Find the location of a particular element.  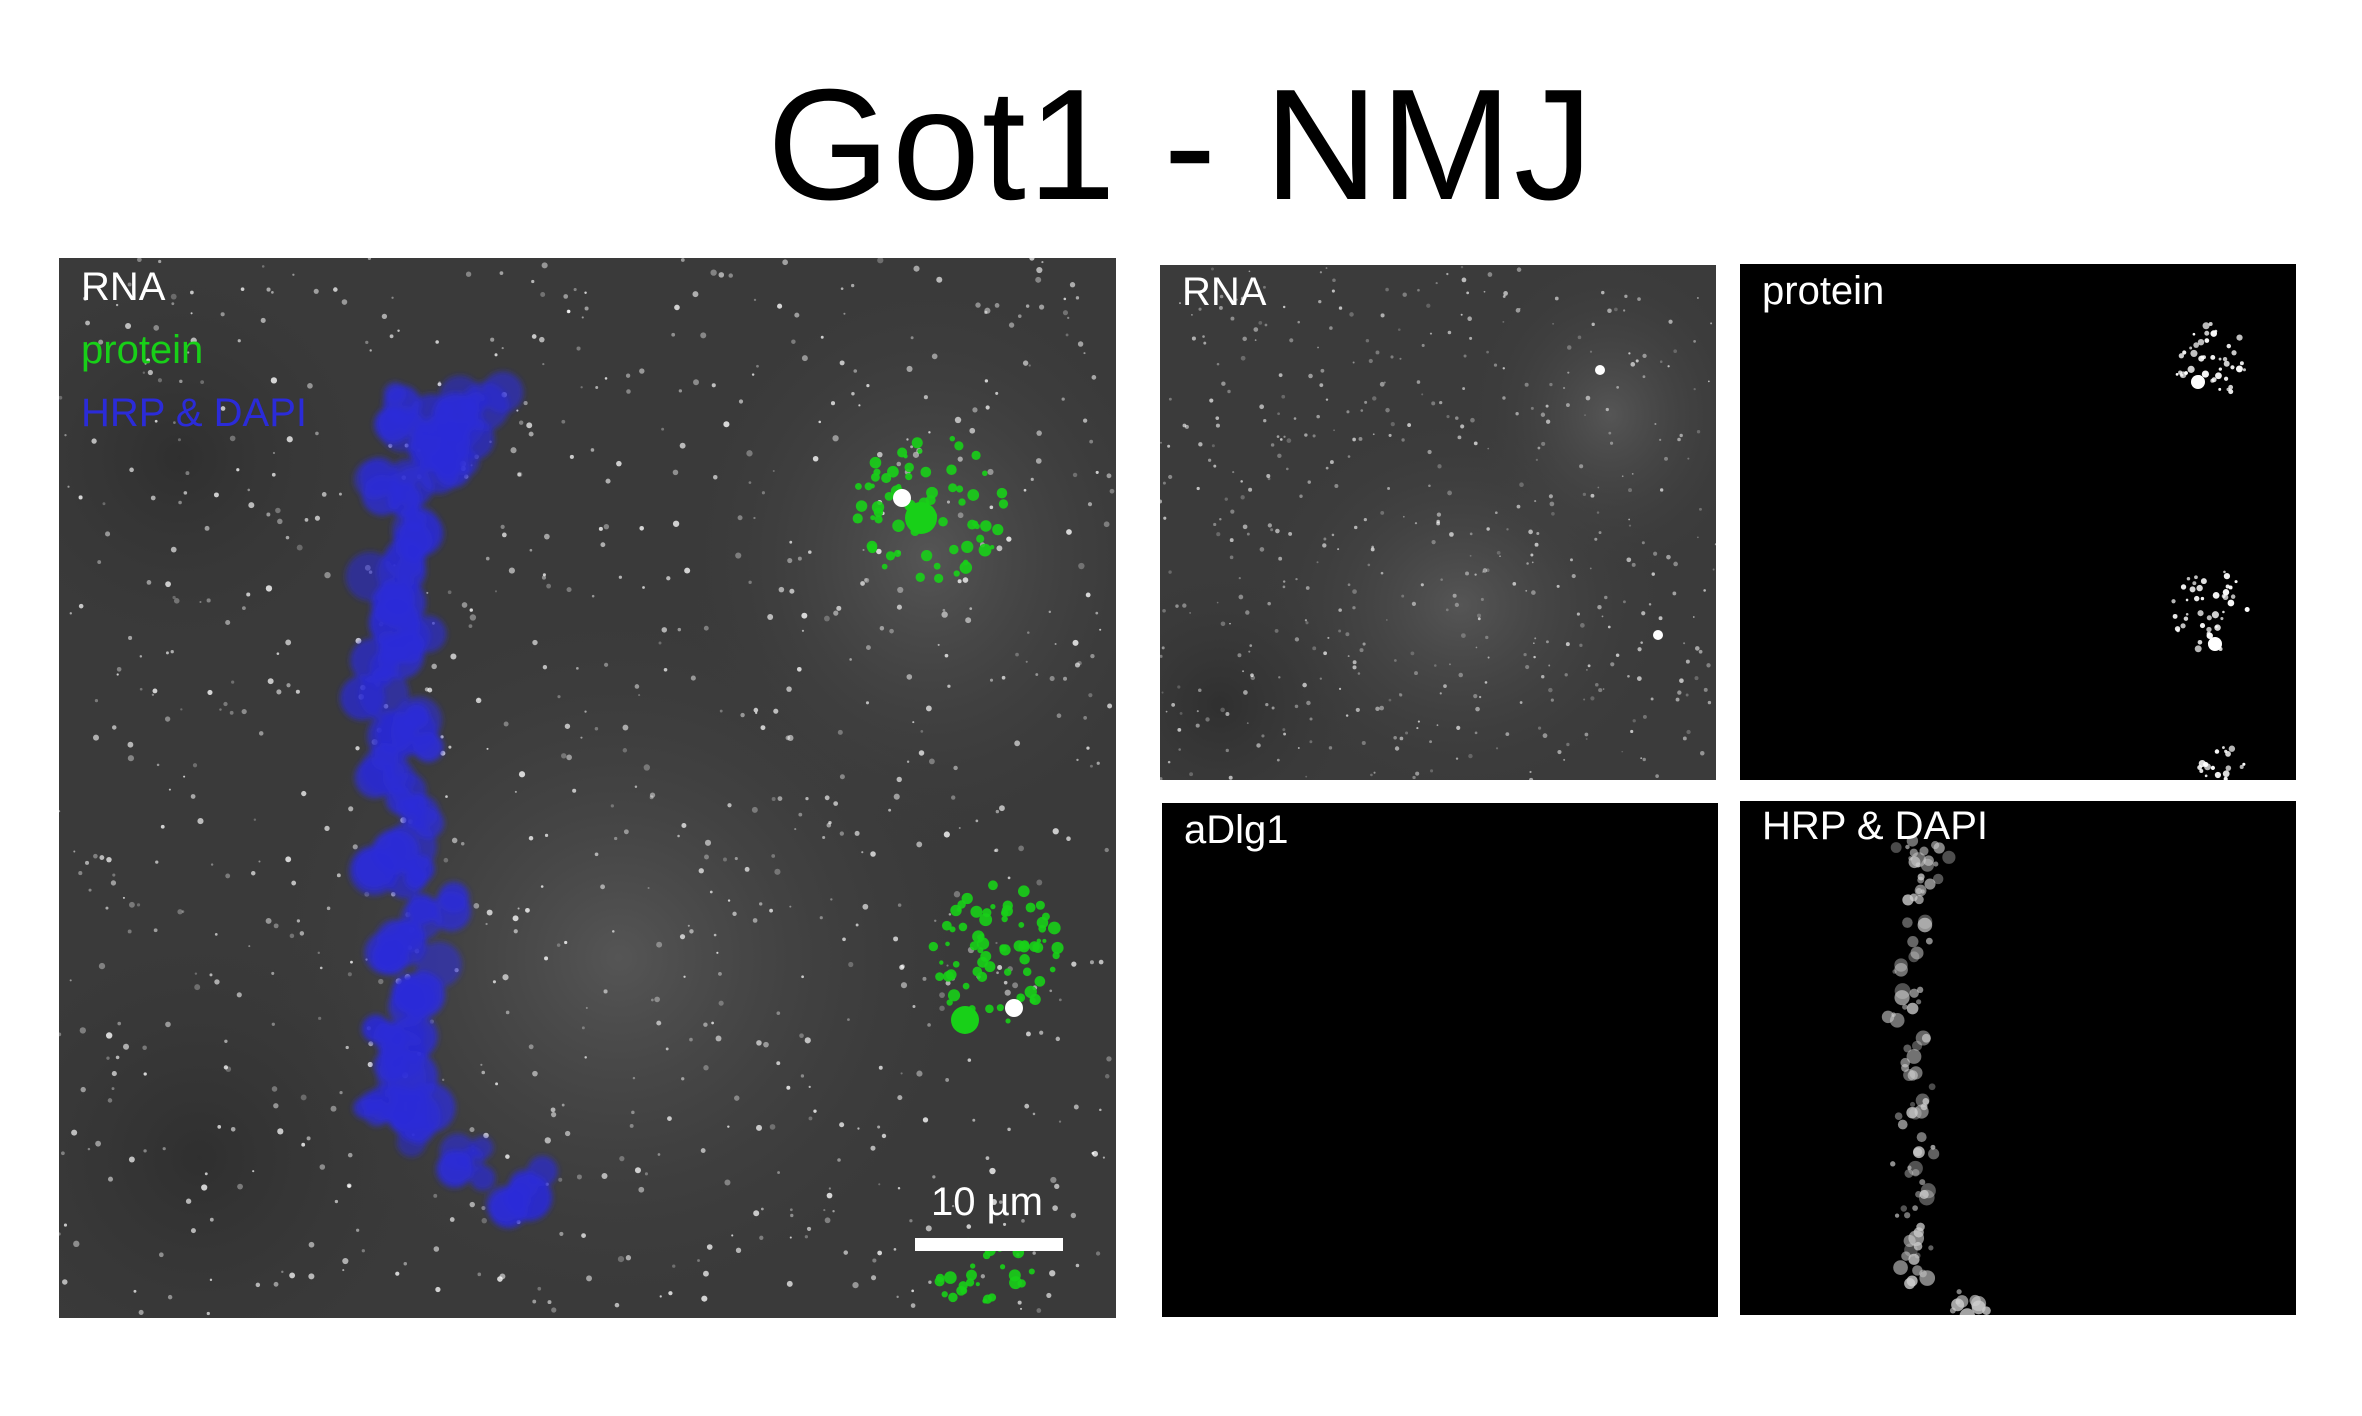

legend-rna: RNA is located at coordinates (123, 287).